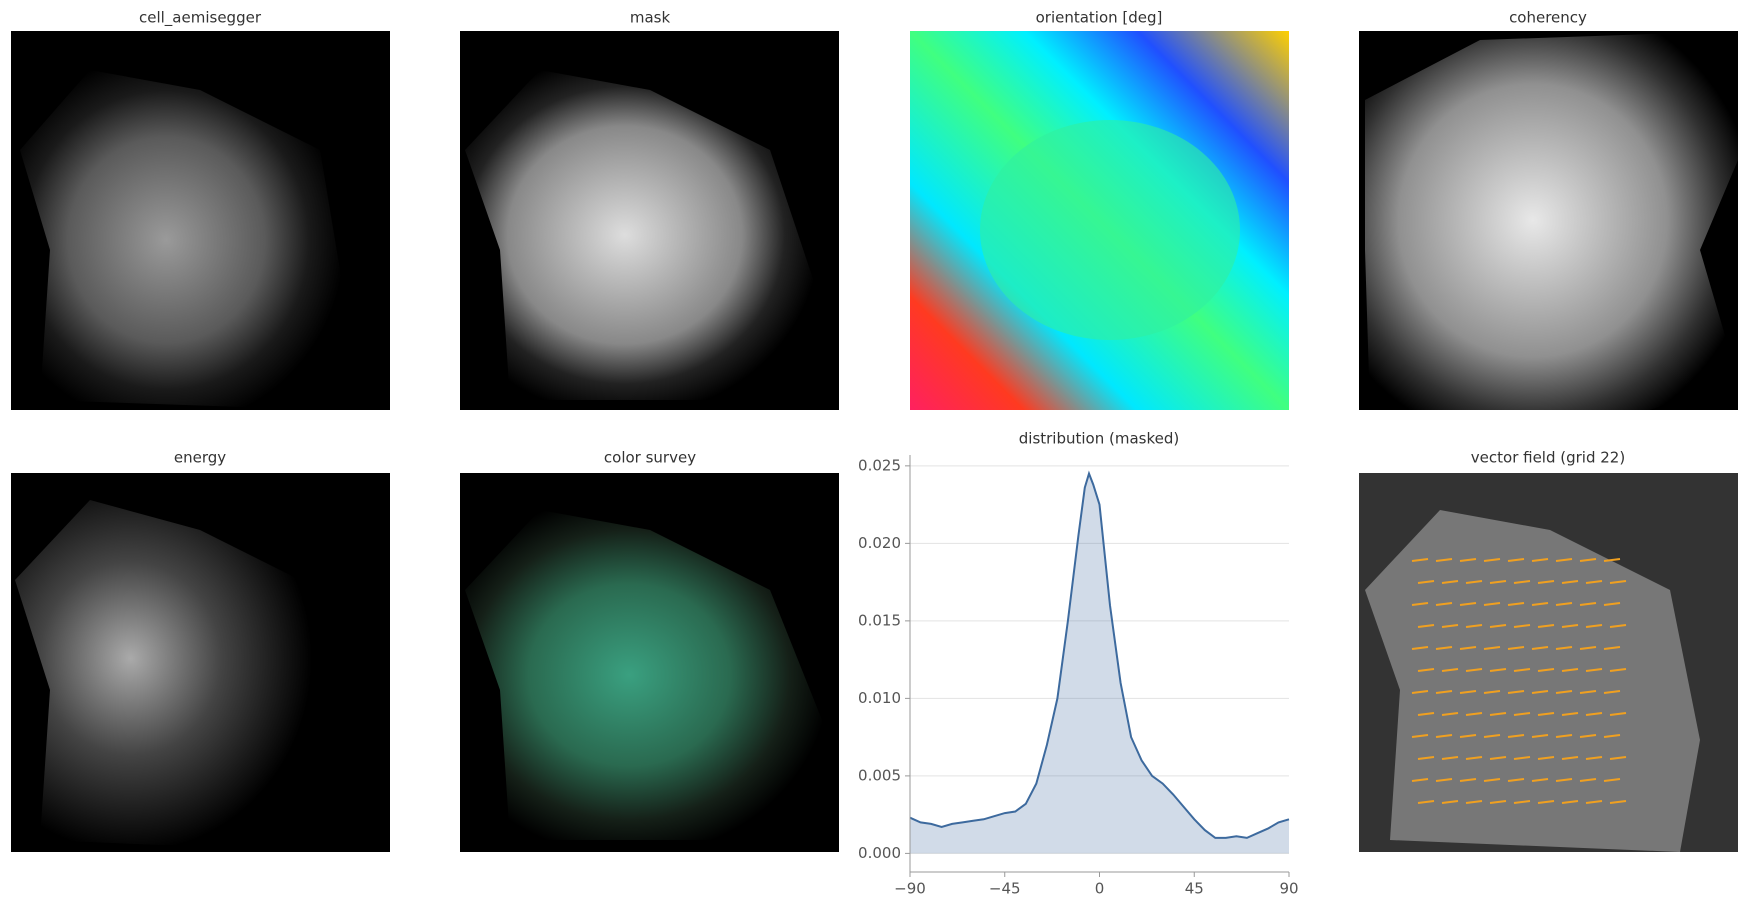 This screenshot has height=907, width=1748. Describe the element at coordinates (200, 458) in the screenshot. I see `panel-title: energy` at that location.